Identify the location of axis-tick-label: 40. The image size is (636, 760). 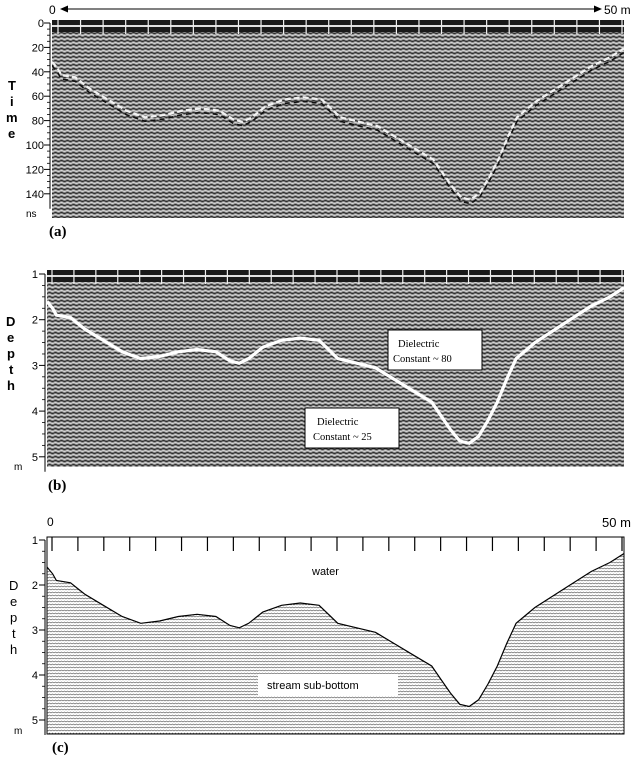
(38, 73).